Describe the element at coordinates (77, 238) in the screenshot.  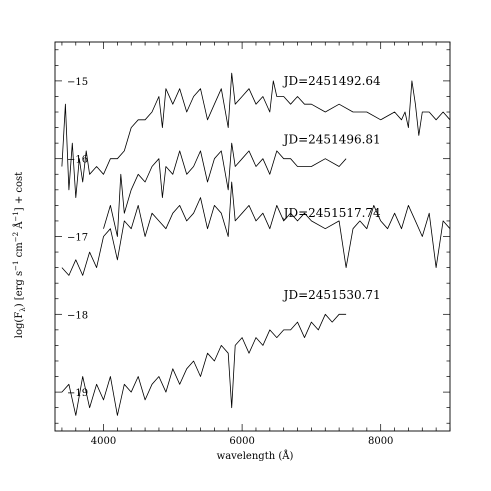
I see `y-tick-label: −17` at that location.